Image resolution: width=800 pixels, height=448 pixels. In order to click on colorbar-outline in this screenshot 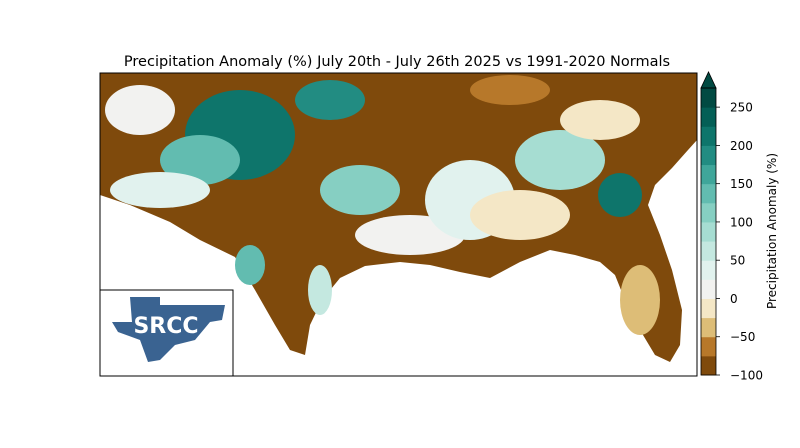, I will do `click(708, 231)`.